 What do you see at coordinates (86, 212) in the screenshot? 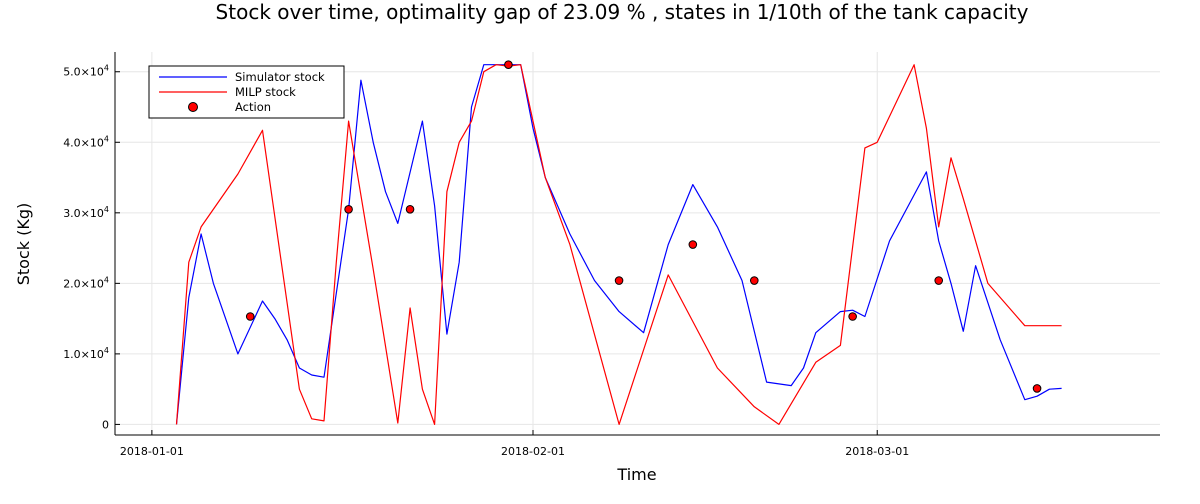
I see `y-tick-label: 3.0×104` at bounding box center [86, 212].